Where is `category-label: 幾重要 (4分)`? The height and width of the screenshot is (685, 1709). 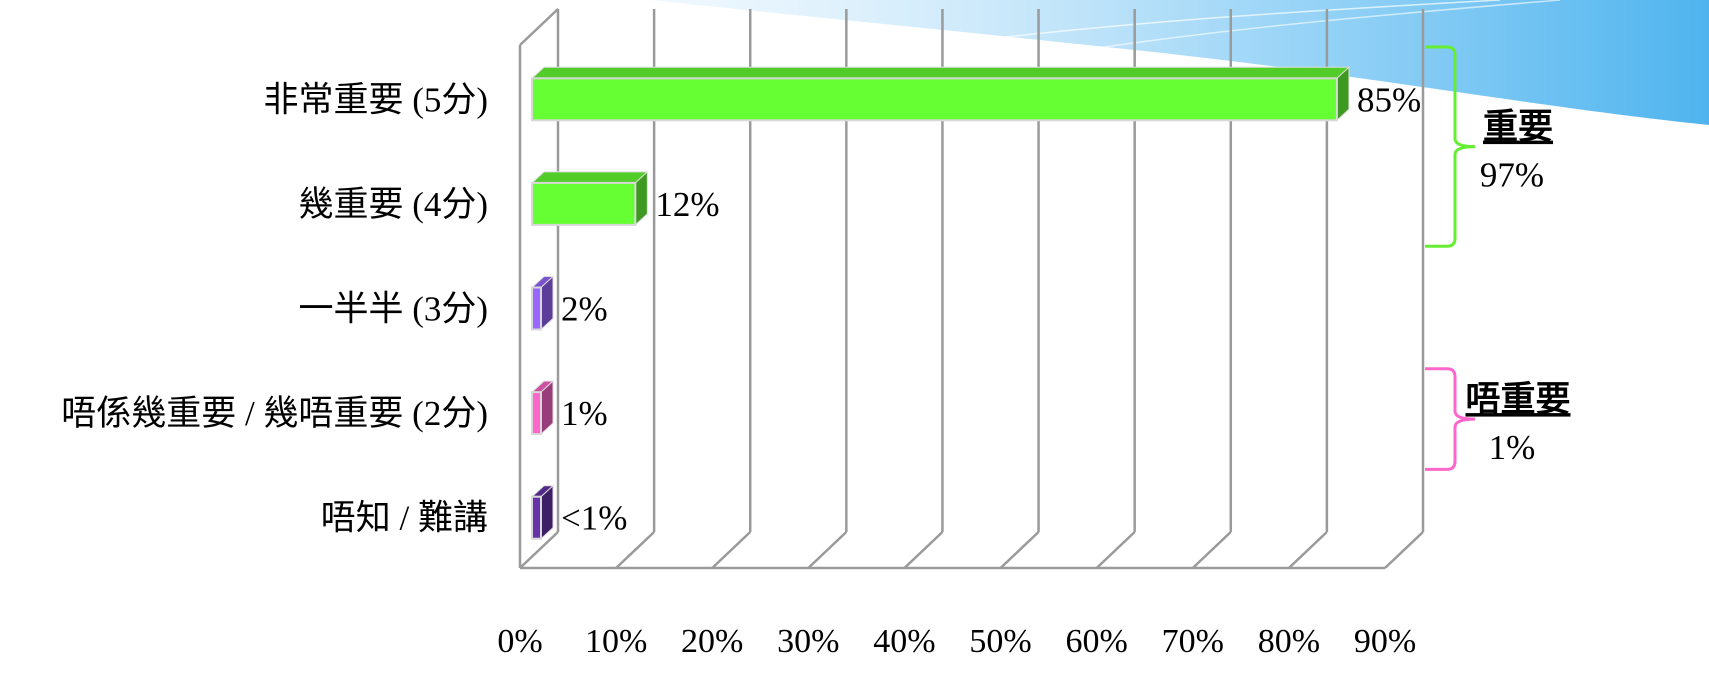
category-label: 幾重要 (4分) is located at coordinates (393, 204).